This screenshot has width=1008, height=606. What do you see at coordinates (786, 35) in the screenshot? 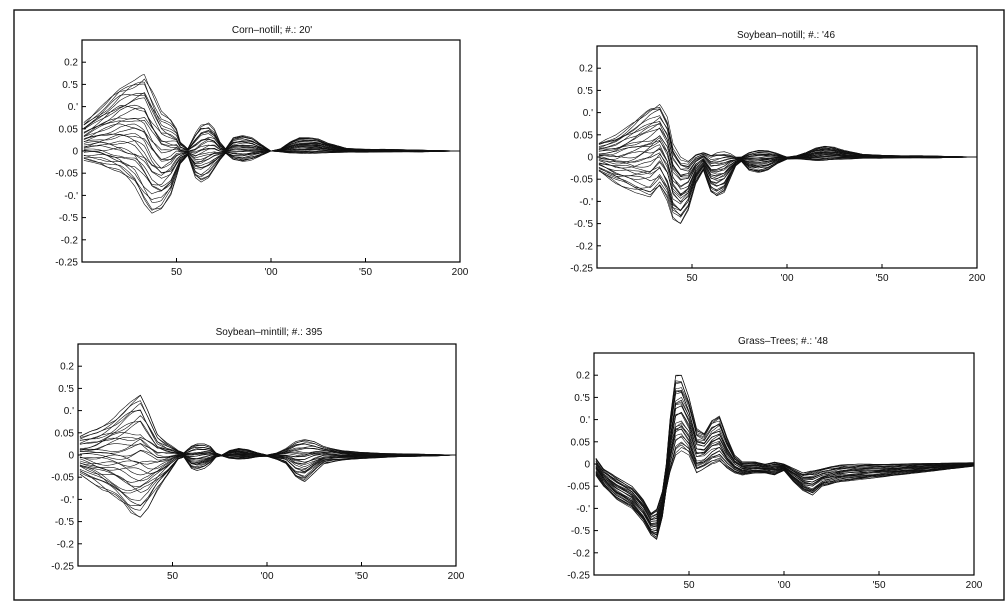
I see `panel-title: Soybean–notill; #.: '46` at bounding box center [786, 35].